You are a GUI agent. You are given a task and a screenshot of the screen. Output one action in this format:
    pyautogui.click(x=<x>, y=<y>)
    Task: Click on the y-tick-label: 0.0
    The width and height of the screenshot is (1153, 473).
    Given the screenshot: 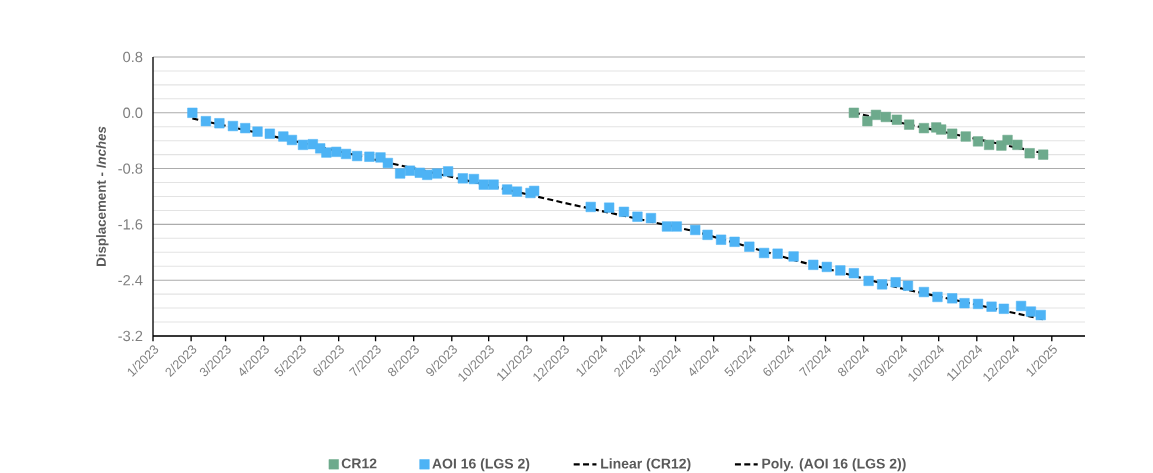 What is the action you would take?
    pyautogui.click(x=133, y=112)
    